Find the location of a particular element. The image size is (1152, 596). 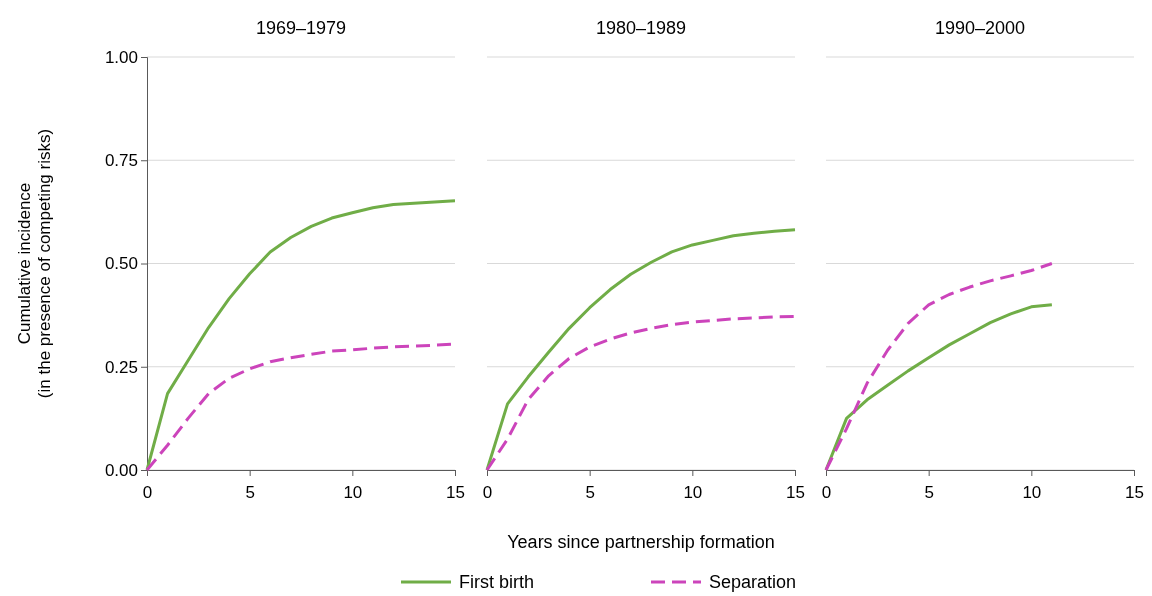

y-tick-label: 0.50 is located at coordinates (121, 264).